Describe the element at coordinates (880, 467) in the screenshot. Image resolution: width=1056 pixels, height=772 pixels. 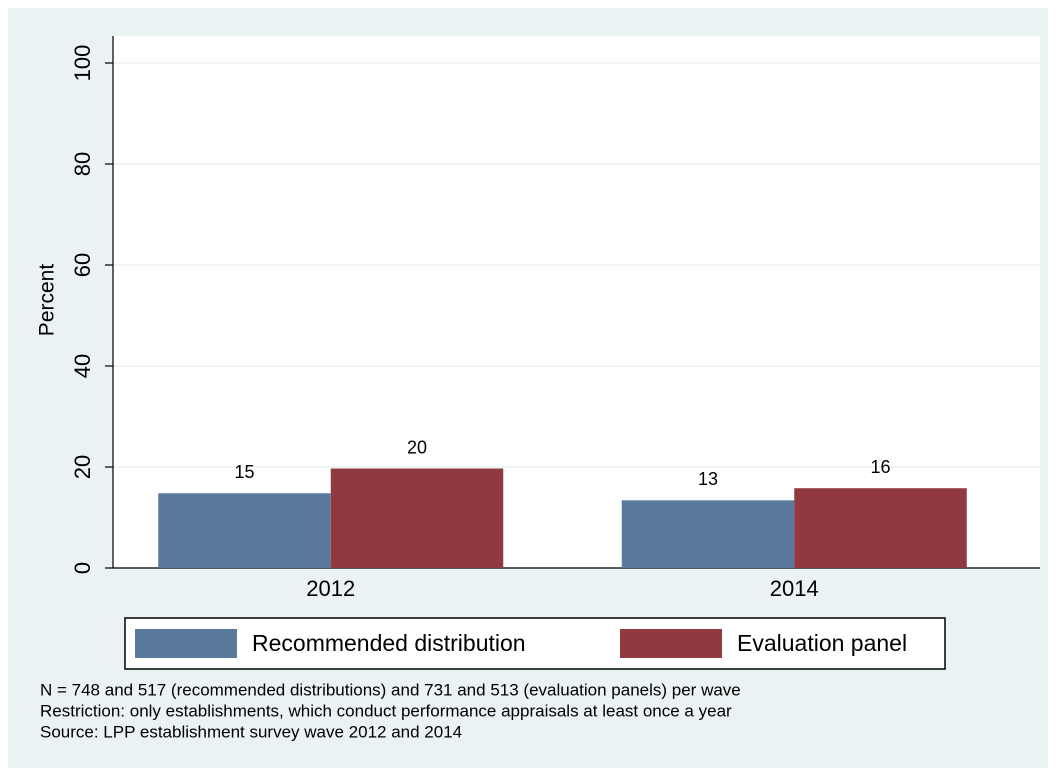
I see `data-label: 16` at that location.